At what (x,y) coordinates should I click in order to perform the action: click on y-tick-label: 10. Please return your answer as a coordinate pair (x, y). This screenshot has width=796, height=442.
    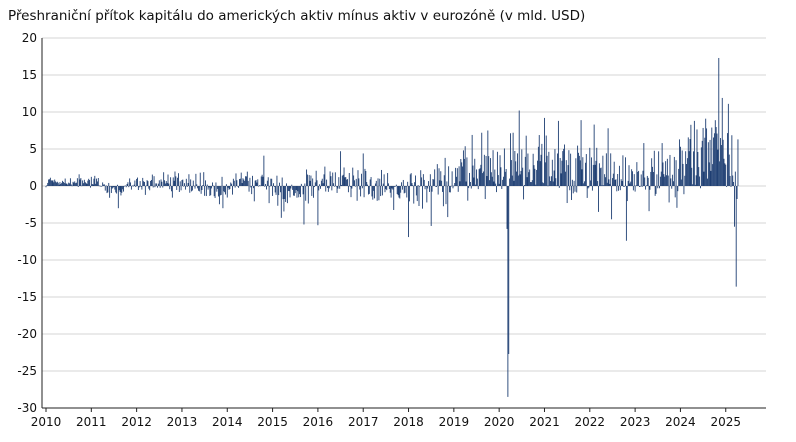
    Looking at the image, I should click on (29, 112).